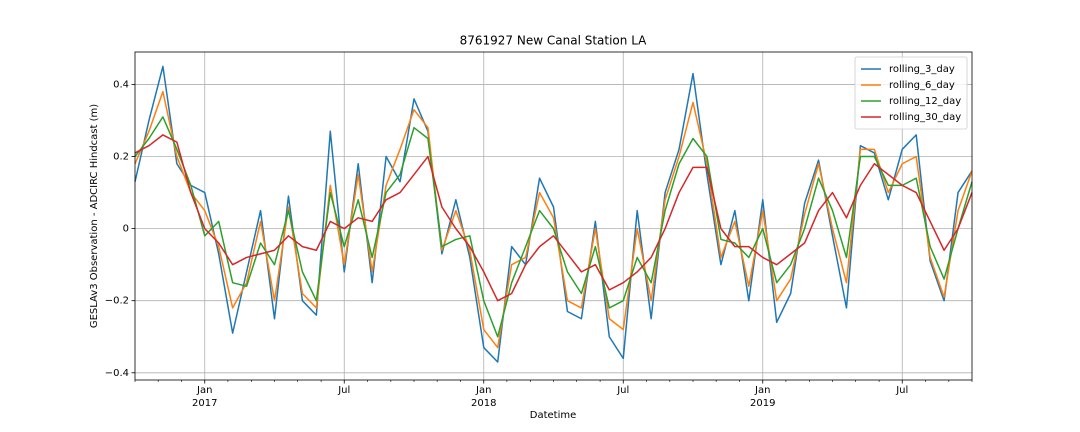  Describe the element at coordinates (925, 117) in the screenshot. I see `legend-label: rolling_30_day` at that location.